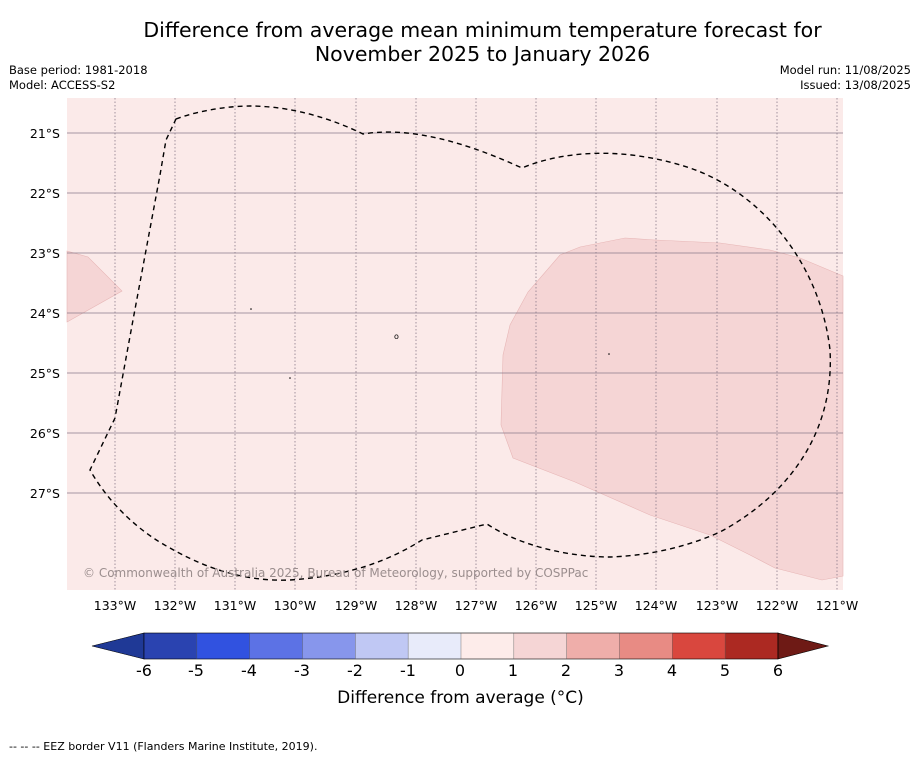 The image size is (919, 758). Describe the element at coordinates (118, 646) in the screenshot. I see `colorbar-extend-low` at that location.